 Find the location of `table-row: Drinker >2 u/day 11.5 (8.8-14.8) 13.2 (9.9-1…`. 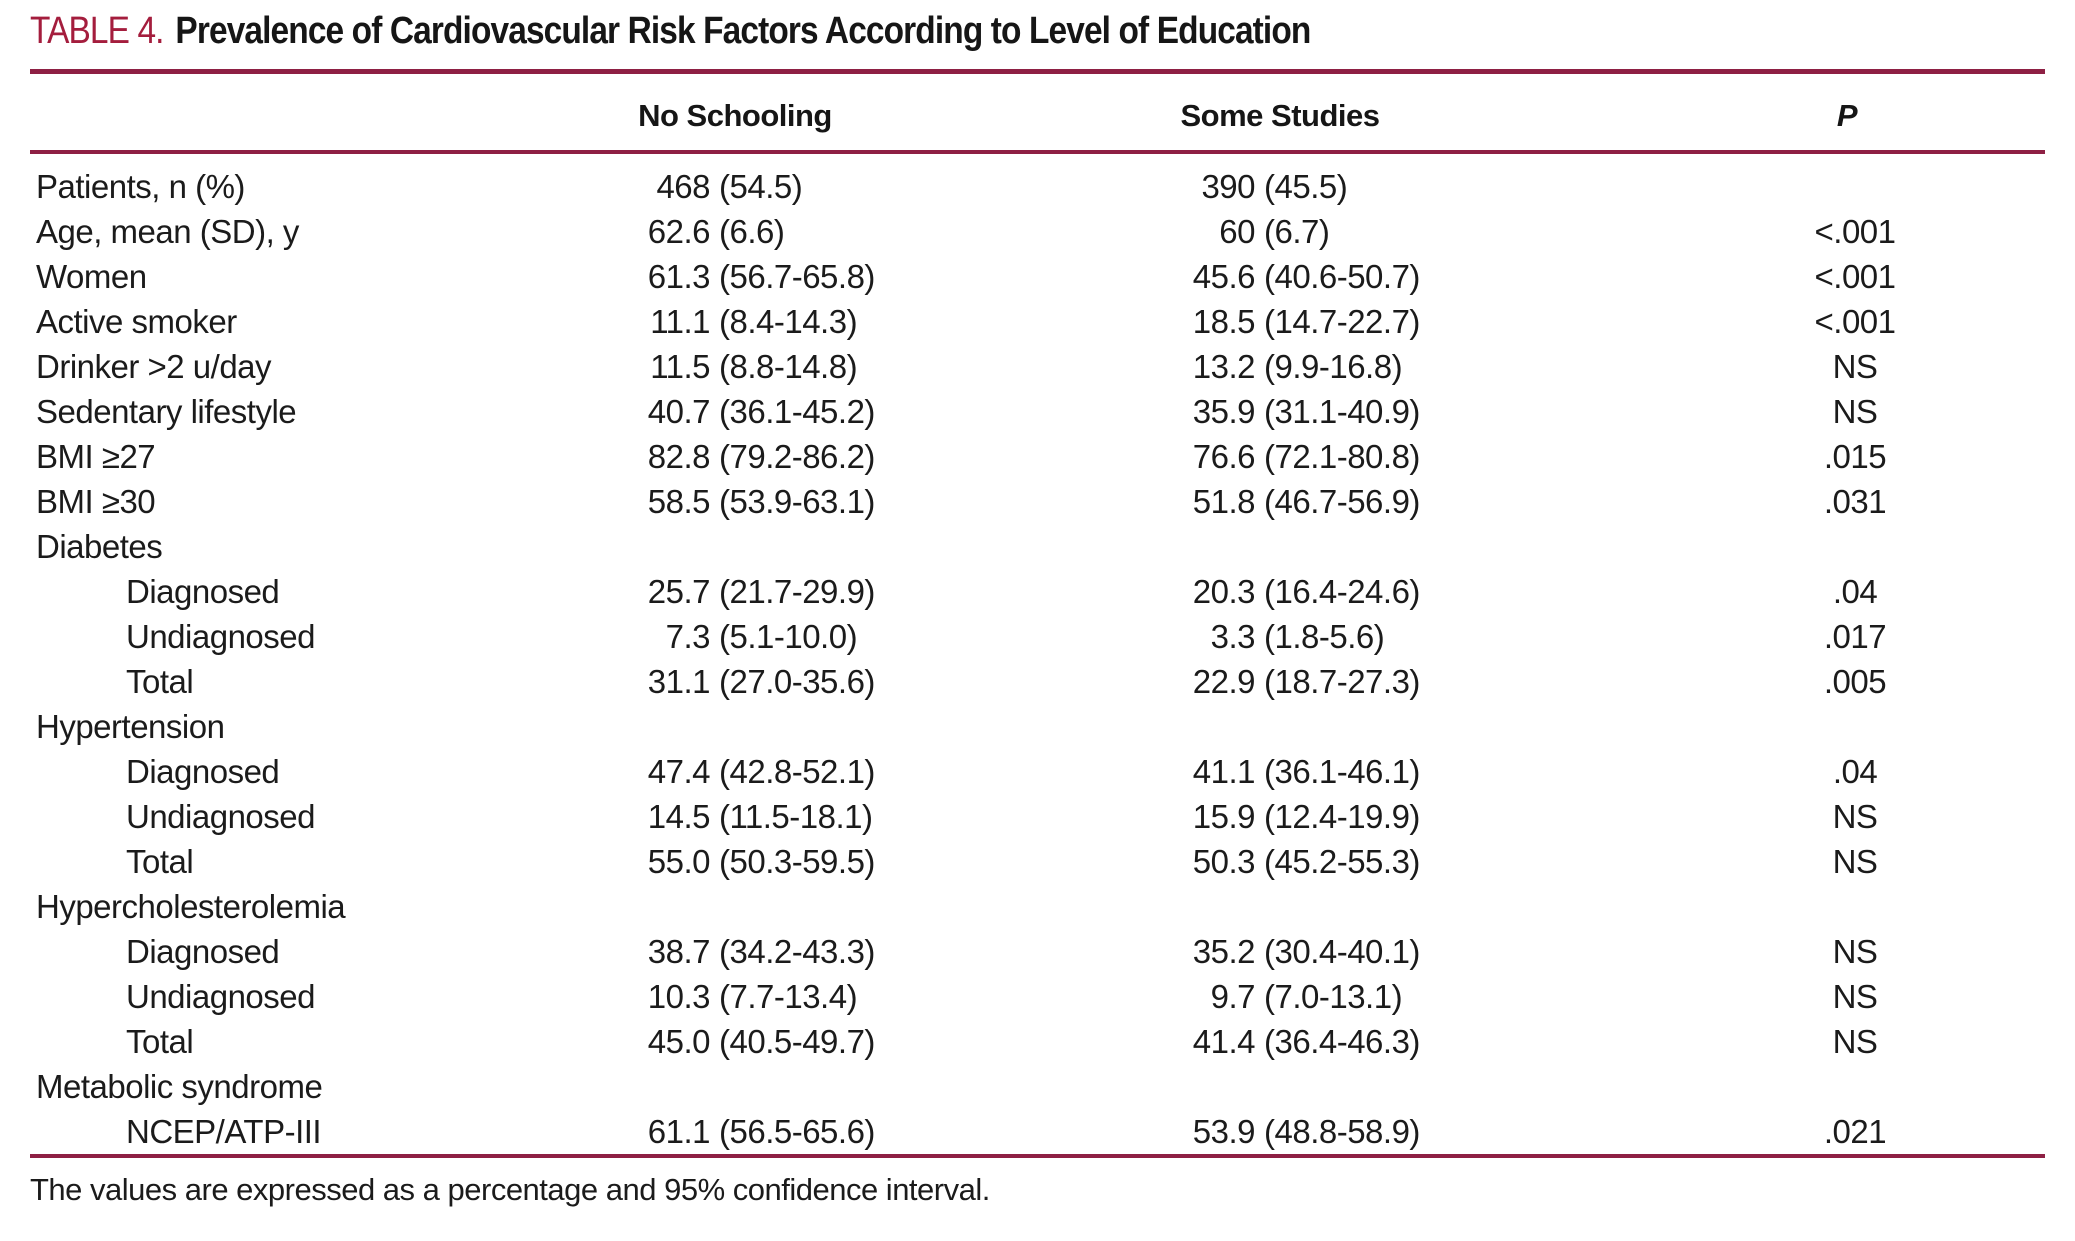

table-row: Drinker >2 u/day 11.5 (8.8-14.8) 13.2 (9.9-1… is located at coordinates (1037, 366).